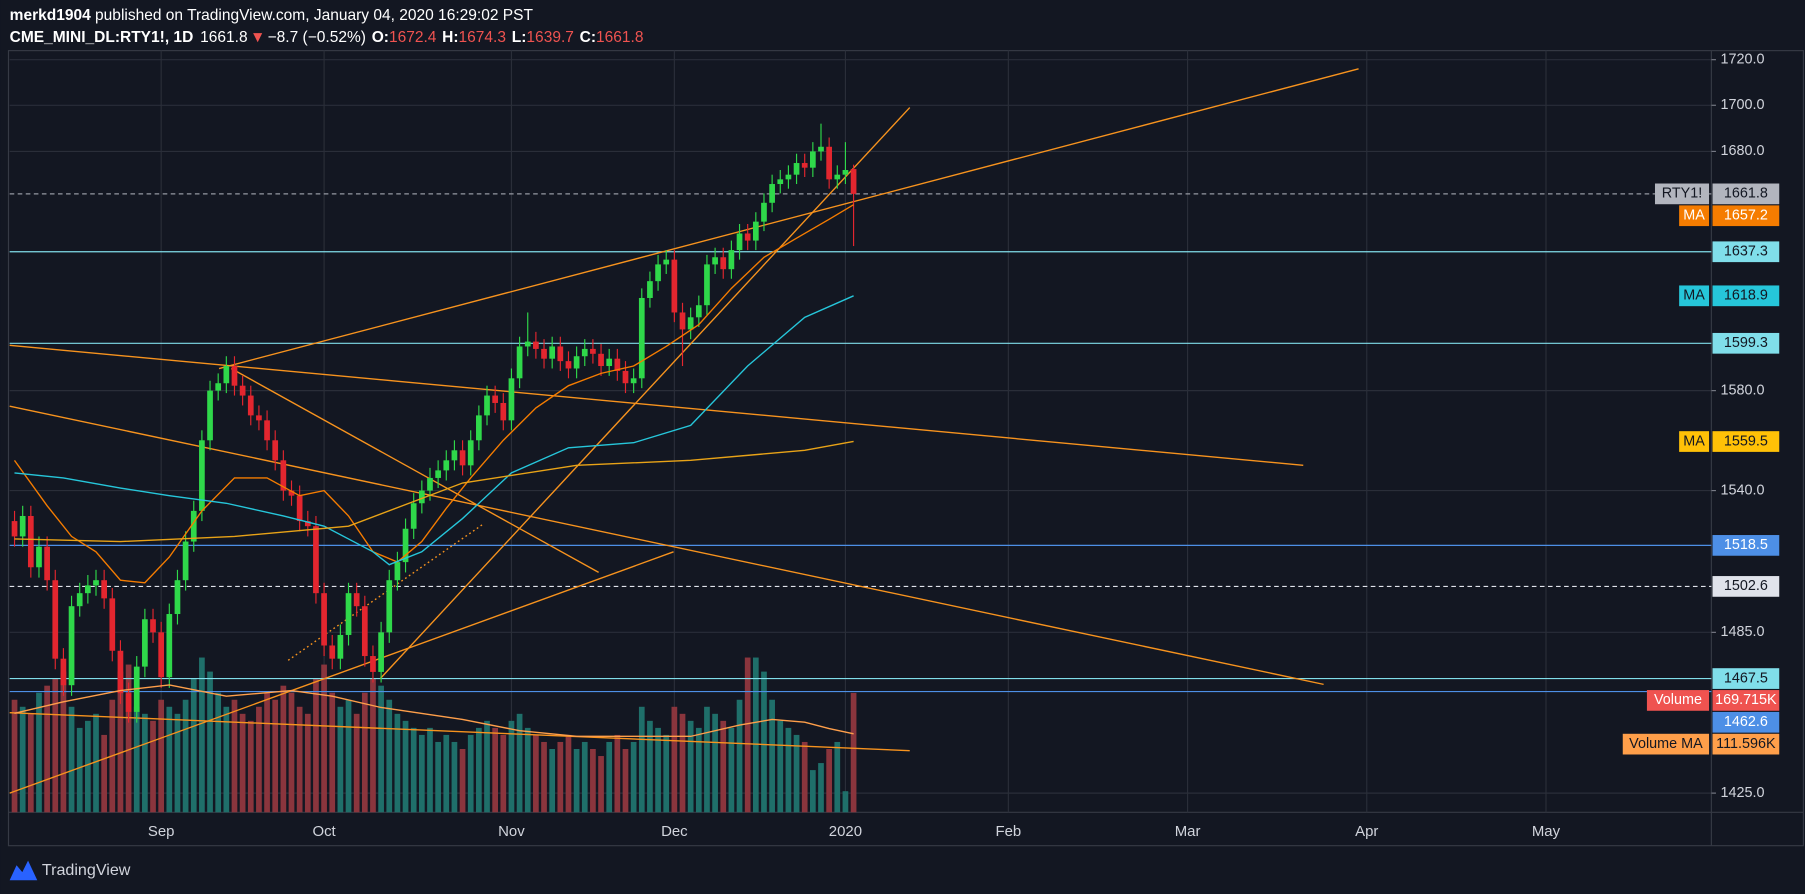 The height and width of the screenshot is (894, 1805). I want to click on price-label: 1559.5, so click(1746, 441).